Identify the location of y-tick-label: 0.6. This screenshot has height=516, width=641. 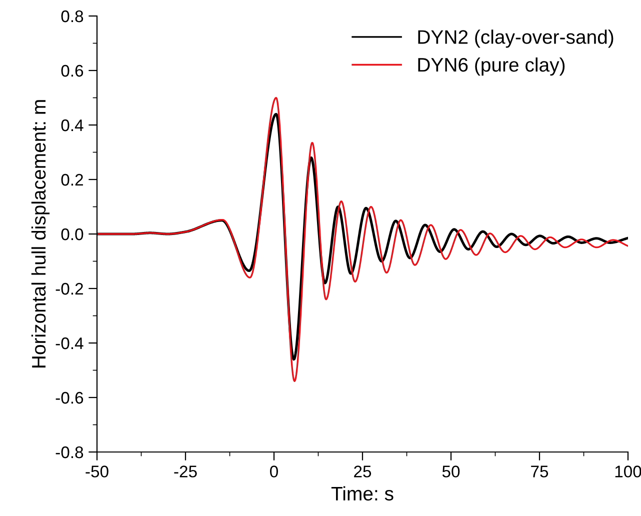
(72, 70).